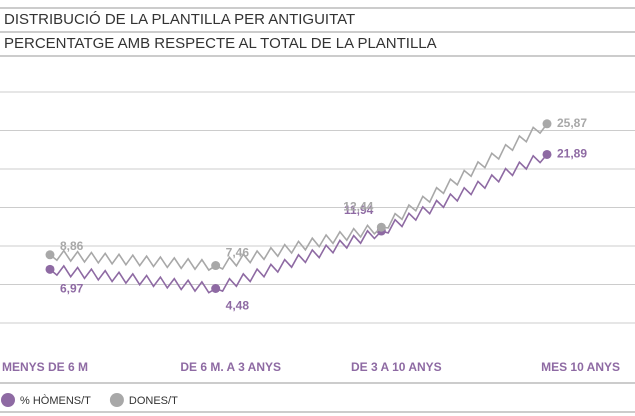  What do you see at coordinates (359, 210) in the screenshot?
I see `value-label: 11,94` at bounding box center [359, 210].